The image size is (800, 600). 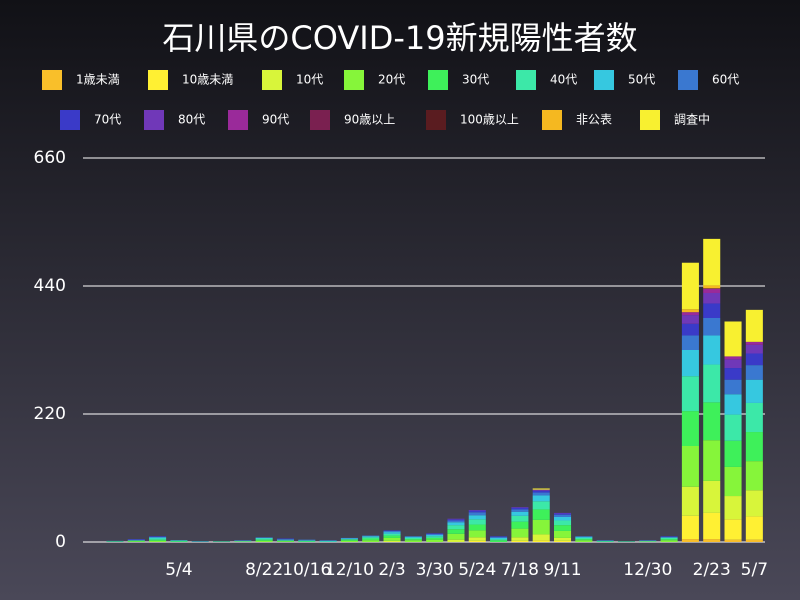 I want to click on legend-label: 50代, so click(x=641, y=80).